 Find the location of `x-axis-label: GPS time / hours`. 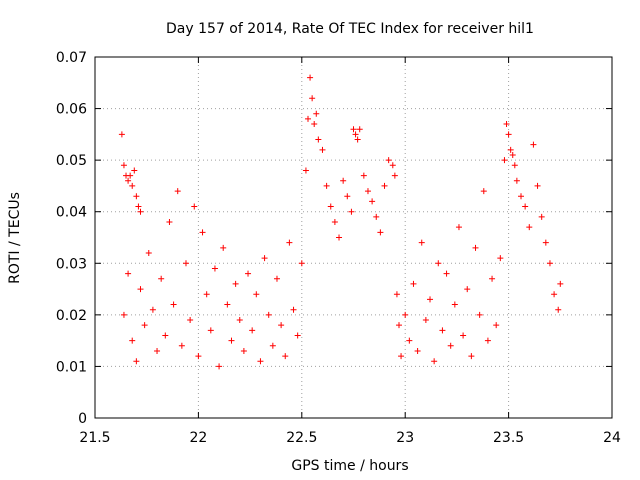

x-axis-label: GPS time / hours is located at coordinates (349, 466).